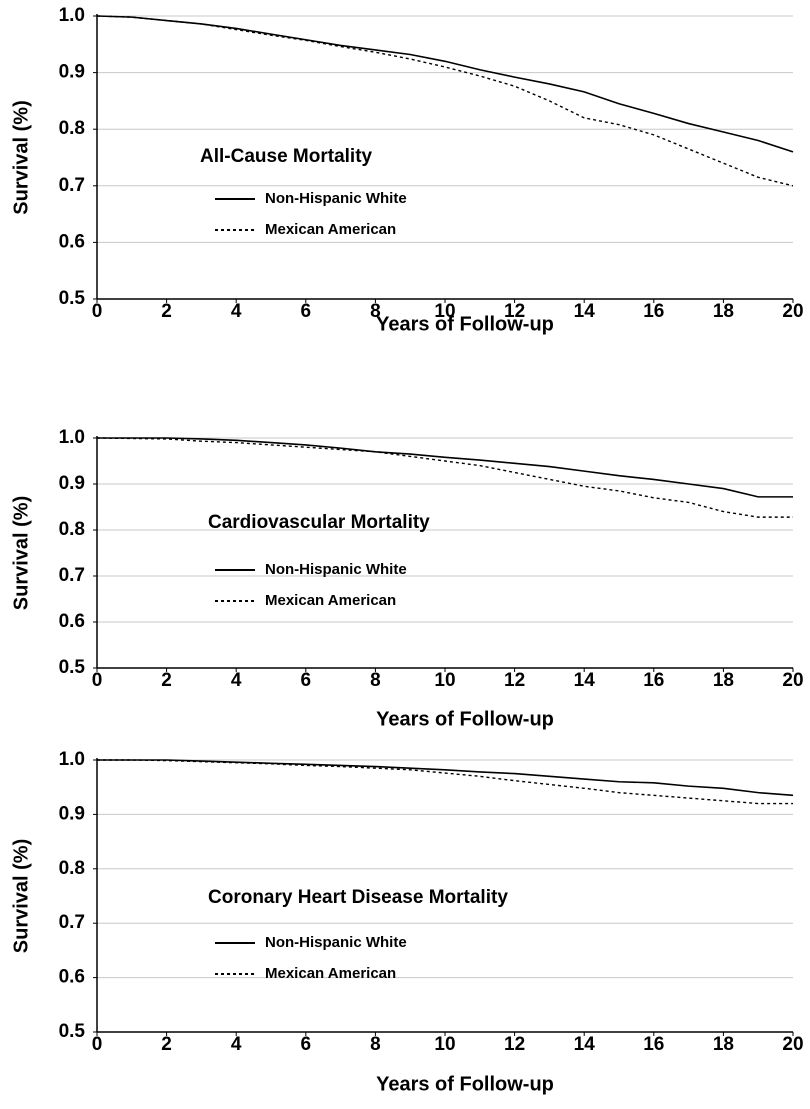 This screenshot has height=1109, width=810. What do you see at coordinates (358, 897) in the screenshot?
I see `chart-title: Coronary Heart Disease Mortality` at bounding box center [358, 897].